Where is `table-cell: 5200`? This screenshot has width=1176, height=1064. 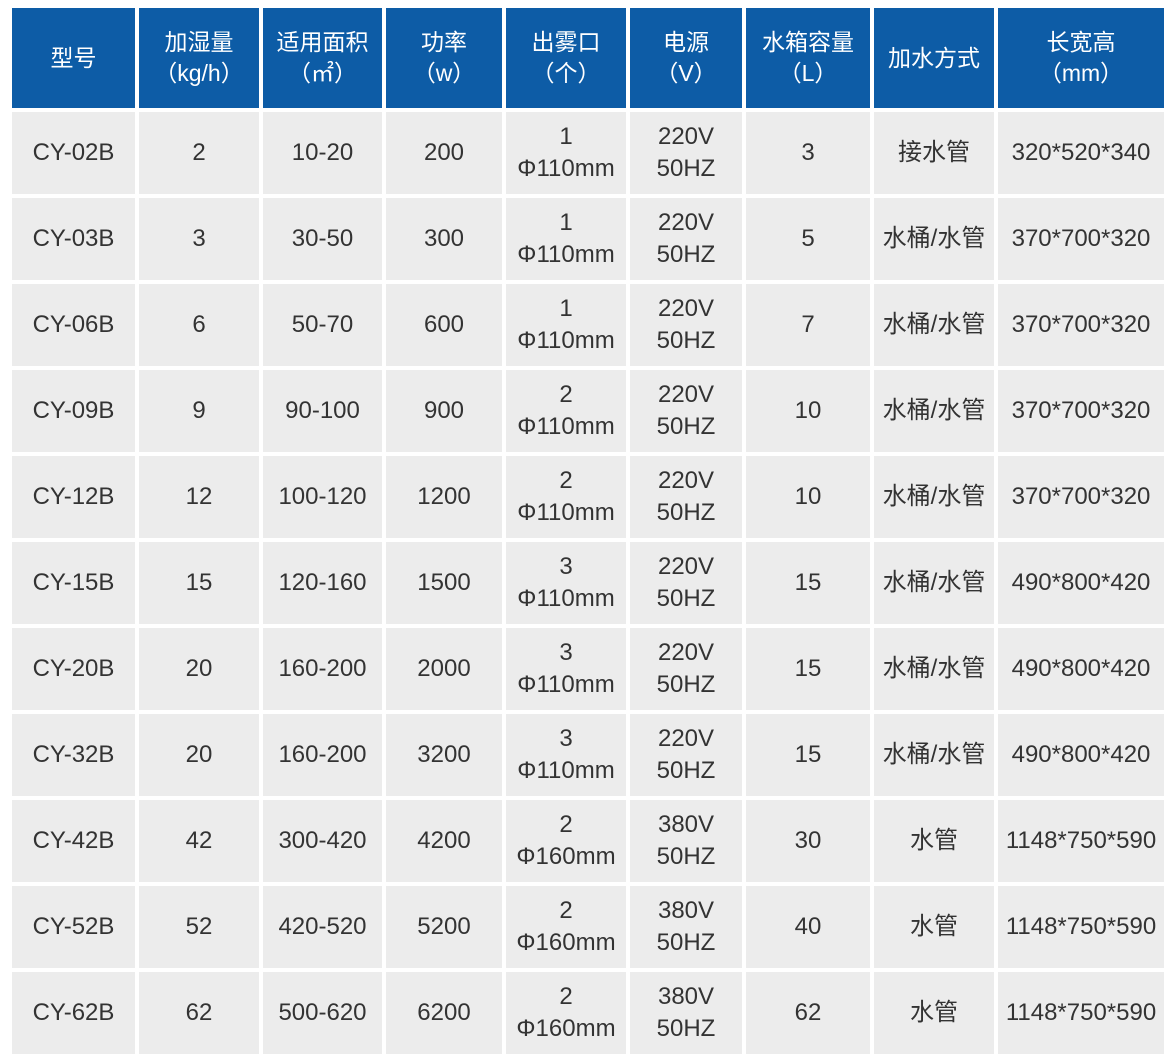
table-cell: 5200 is located at coordinates (444, 927).